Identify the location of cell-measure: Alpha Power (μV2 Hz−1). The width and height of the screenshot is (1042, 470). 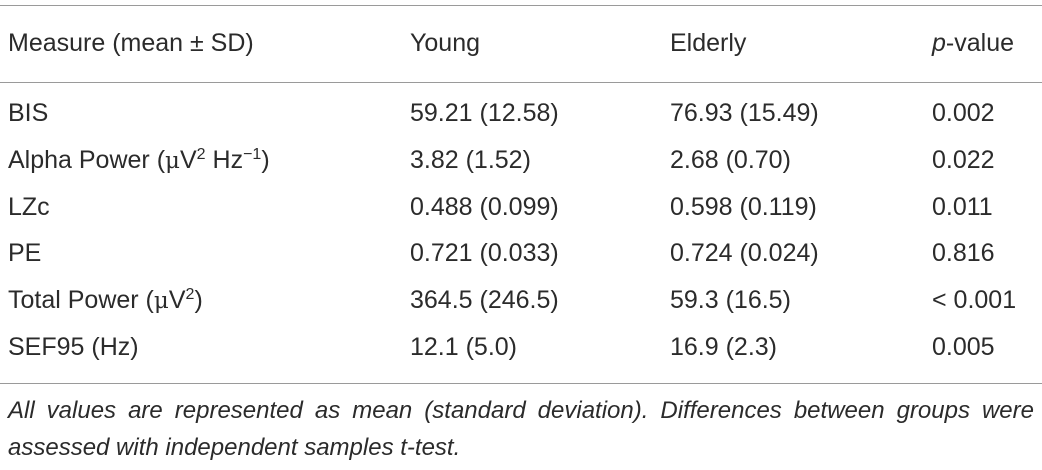
(139, 160).